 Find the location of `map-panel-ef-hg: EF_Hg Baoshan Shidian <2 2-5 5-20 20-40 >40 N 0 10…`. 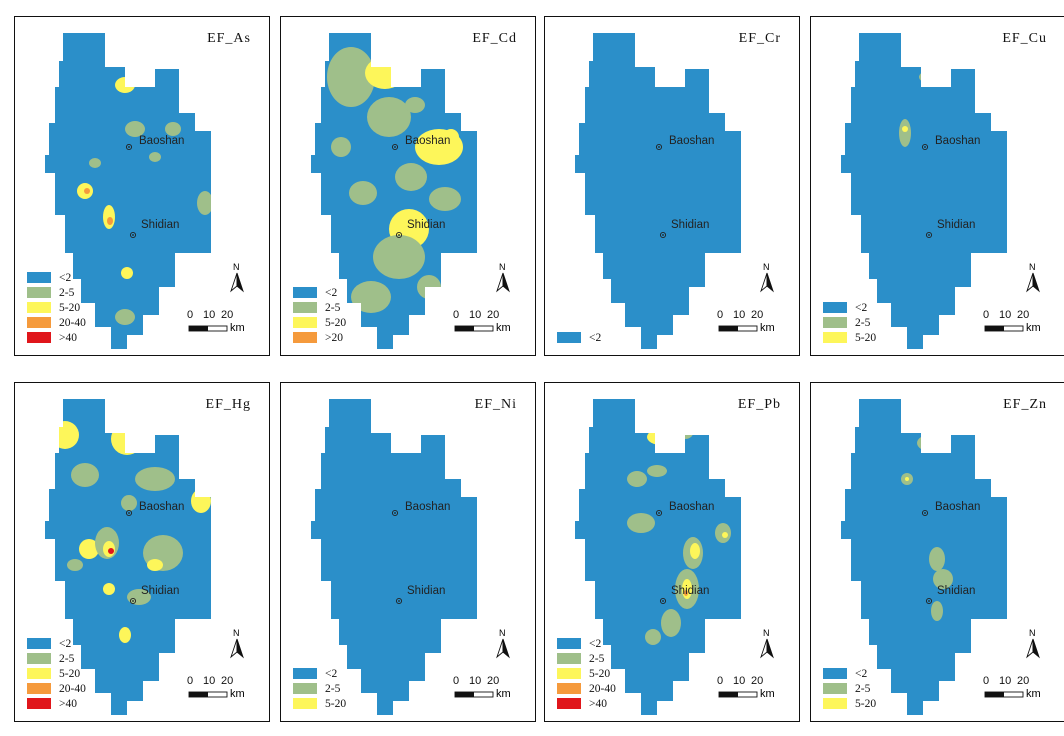

map-panel-ef-hg: EF_Hg Baoshan Shidian <2 2-5 5-20 20-40 >40 N 0 10… is located at coordinates (142, 552).